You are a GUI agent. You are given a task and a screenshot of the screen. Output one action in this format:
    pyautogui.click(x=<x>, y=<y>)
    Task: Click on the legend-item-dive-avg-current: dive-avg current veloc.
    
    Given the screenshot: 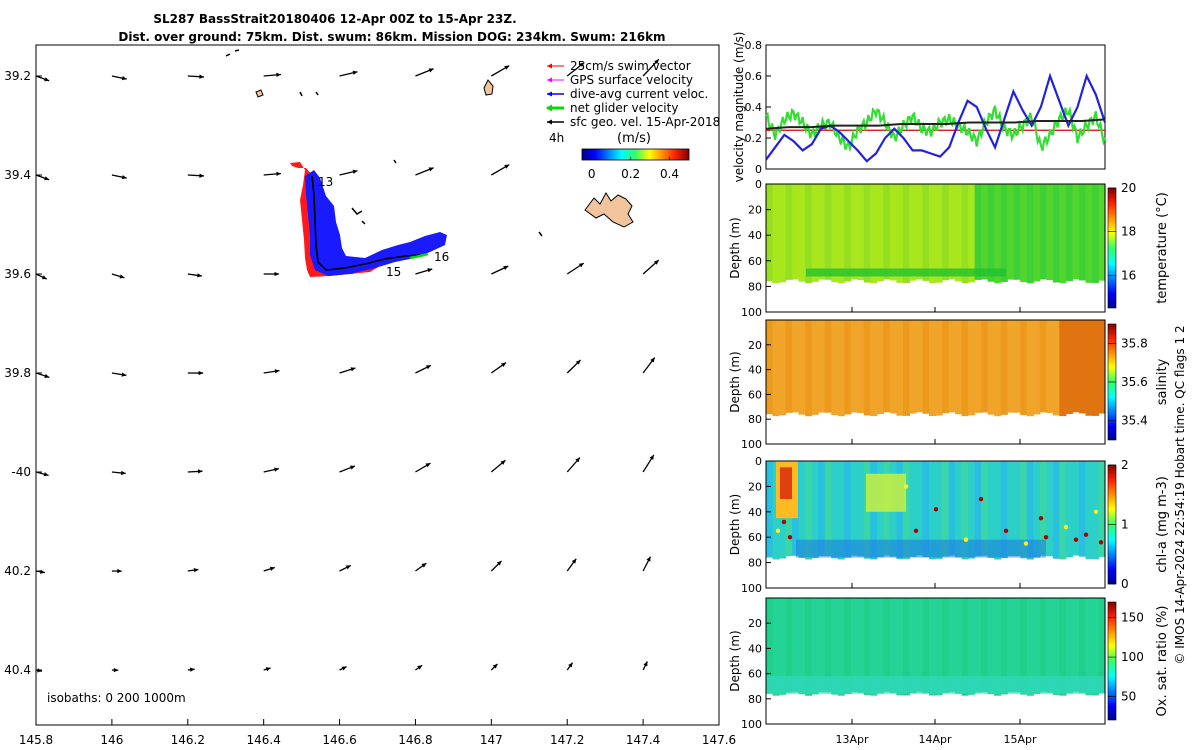 What is the action you would take?
    pyautogui.click(x=627, y=94)
    